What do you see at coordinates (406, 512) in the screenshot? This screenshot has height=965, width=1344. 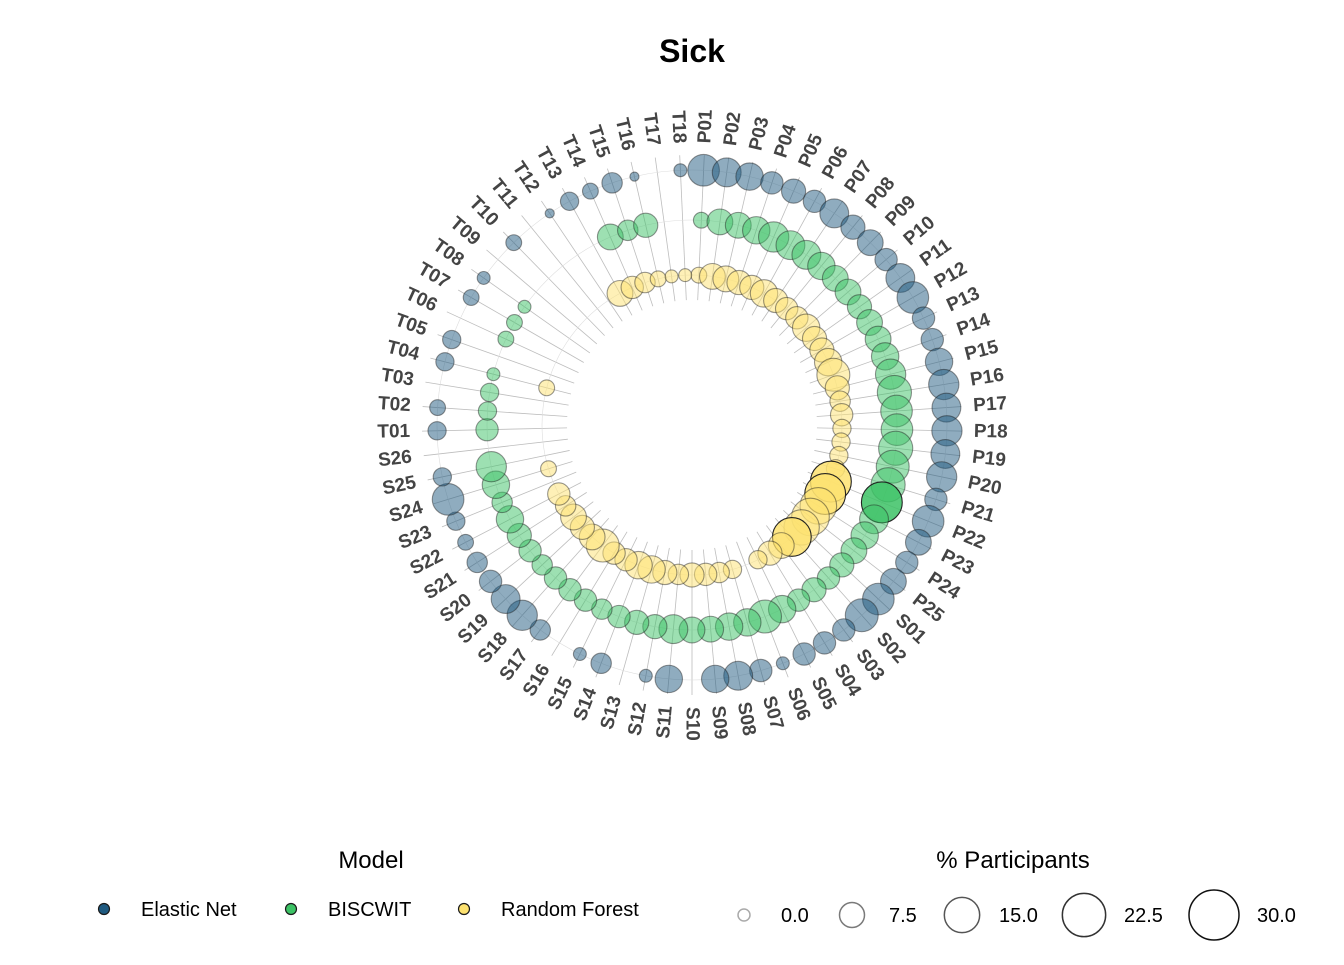 I see `category-label: S24` at bounding box center [406, 512].